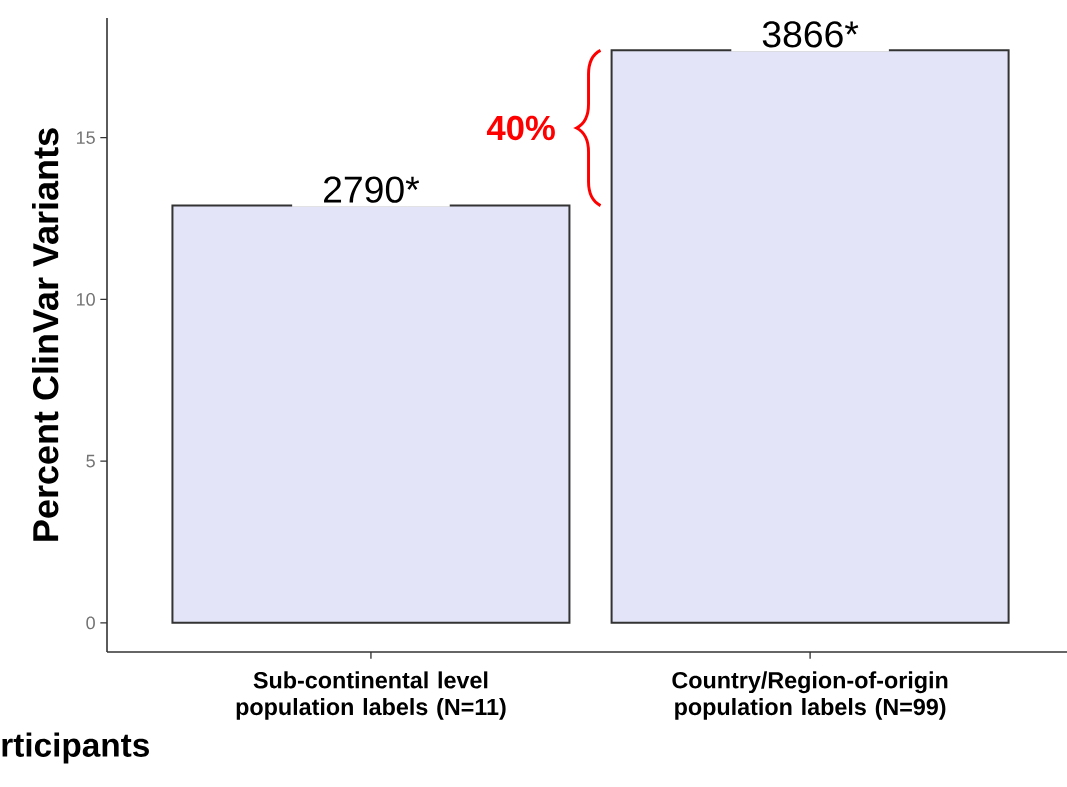 This screenshot has width=1067, height=787. What do you see at coordinates (372, 189) in the screenshot?
I see `annotation: 2790*` at bounding box center [372, 189].